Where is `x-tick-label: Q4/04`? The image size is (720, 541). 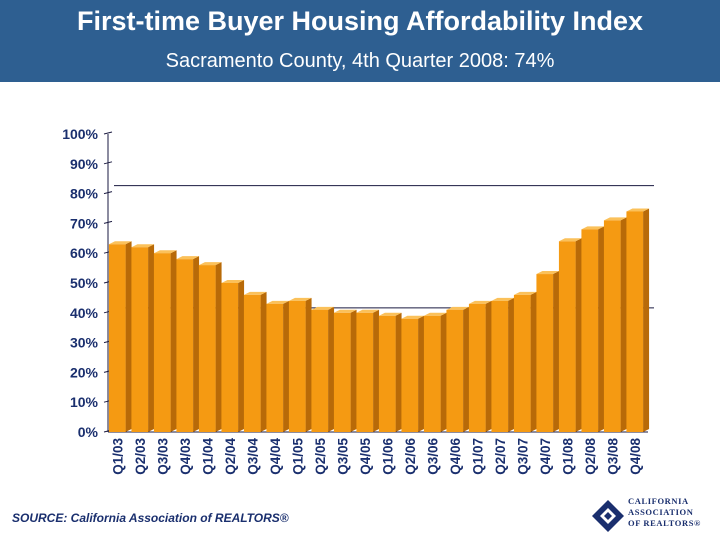
x-tick-label: Q4/04 is located at coordinates (275, 456).